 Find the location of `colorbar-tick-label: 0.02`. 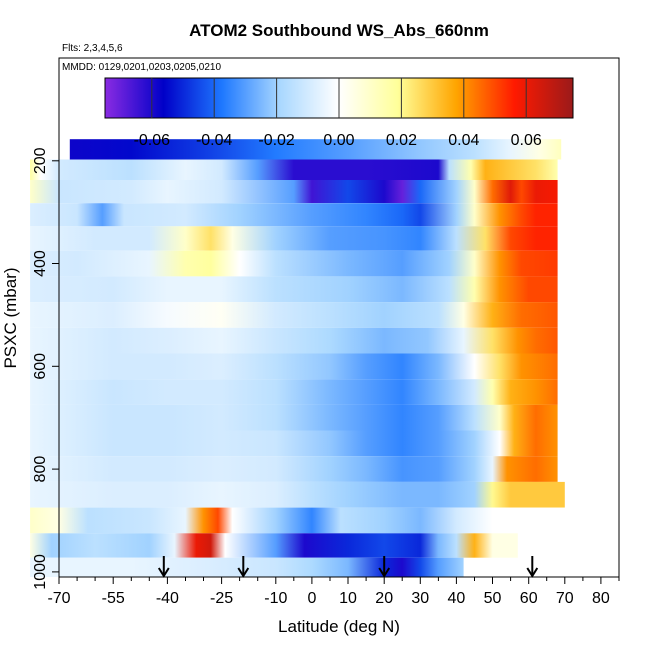

colorbar-tick-label: 0.02 is located at coordinates (401, 140).